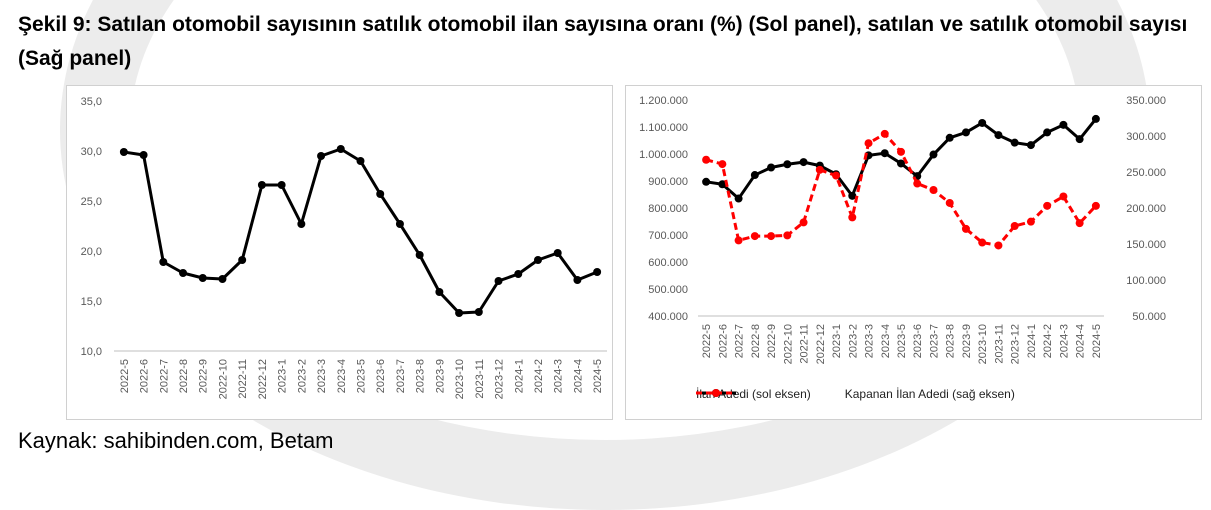 This screenshot has height=510, width=1211. I want to click on legend-label-kapanan: Kapanan İlan Adedi (sağ eksen), so click(929, 394).